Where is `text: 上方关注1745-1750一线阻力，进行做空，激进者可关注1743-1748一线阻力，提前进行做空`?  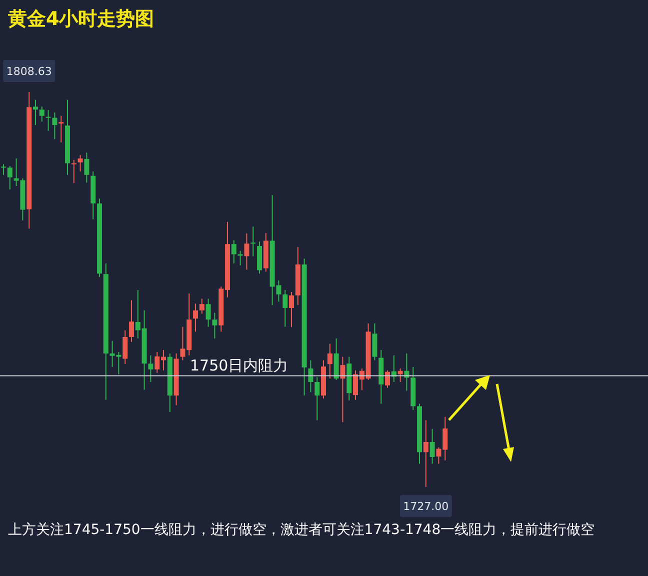 text: 上方关注1745-1750一线阻力，进行做空，激进者可关注1743-1748一线阻力，提前进行做空 is located at coordinates (302, 530).